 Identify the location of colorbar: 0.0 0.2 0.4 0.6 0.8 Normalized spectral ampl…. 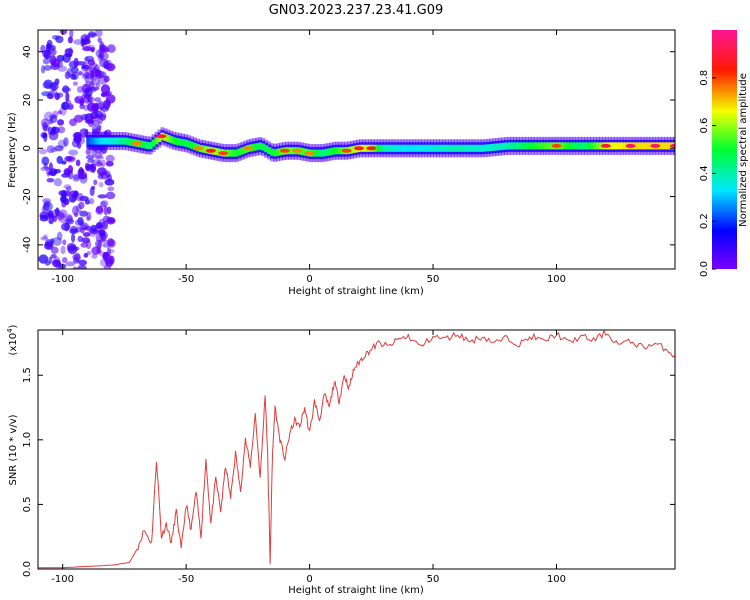
(724, 153).